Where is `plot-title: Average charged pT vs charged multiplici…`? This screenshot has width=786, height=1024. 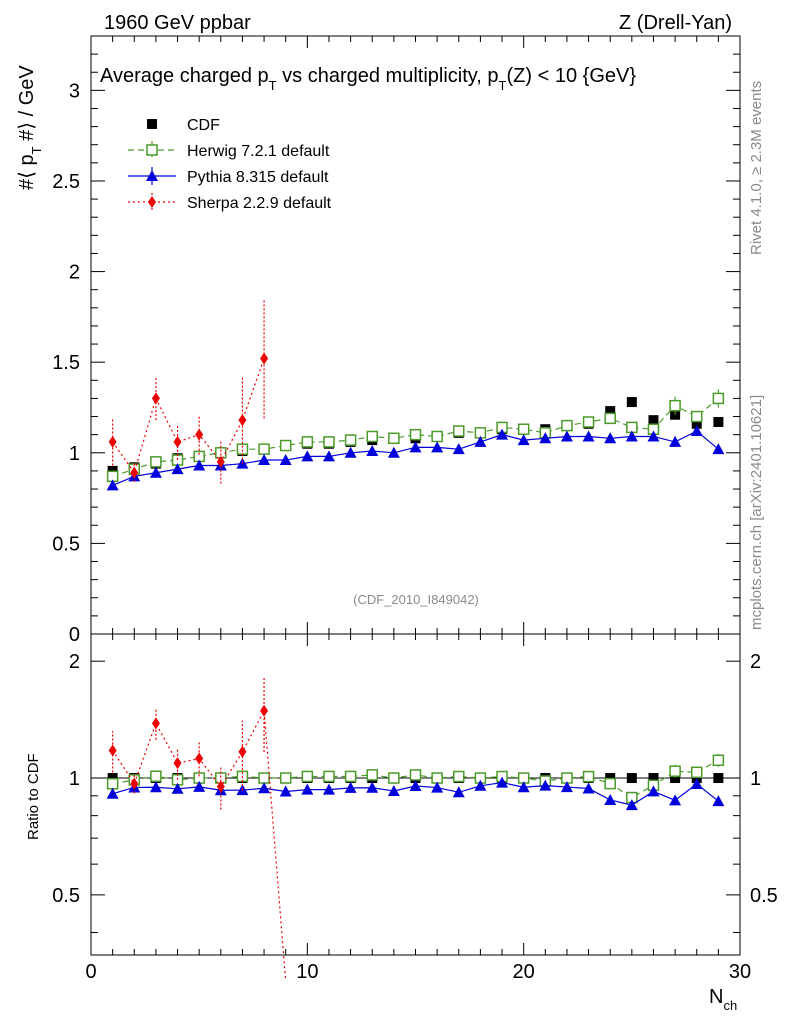 plot-title: Average charged pT vs charged multiplici… is located at coordinates (368, 79).